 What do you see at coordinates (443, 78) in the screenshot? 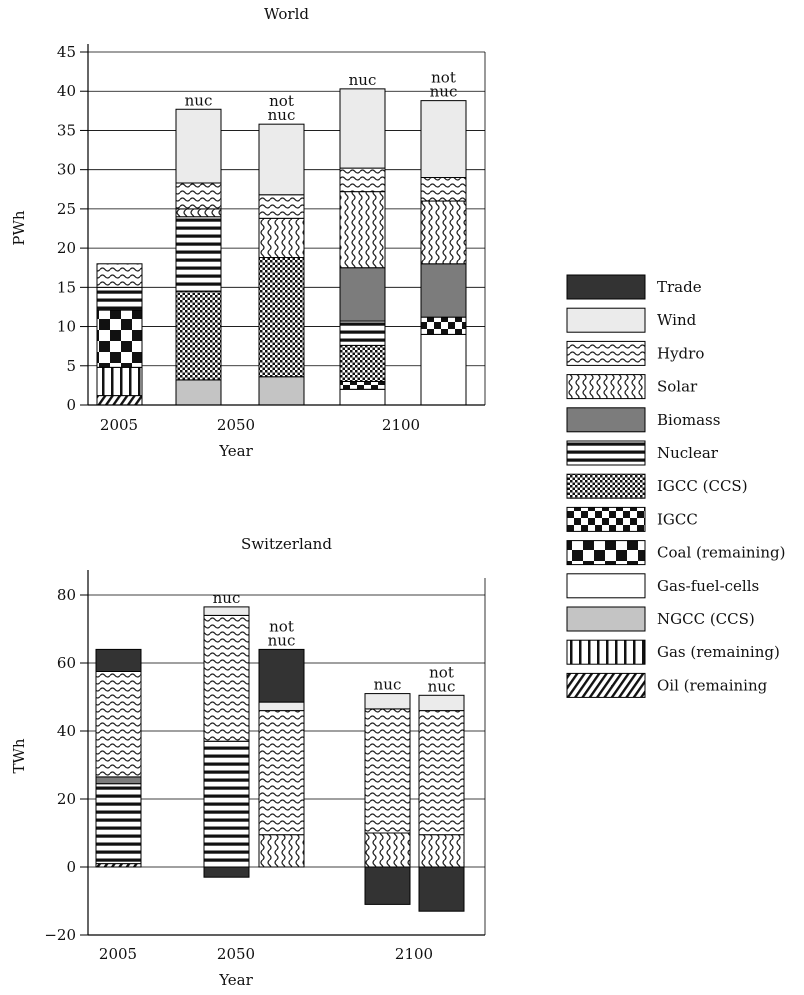
I see `world-bar-label: not` at bounding box center [443, 78].